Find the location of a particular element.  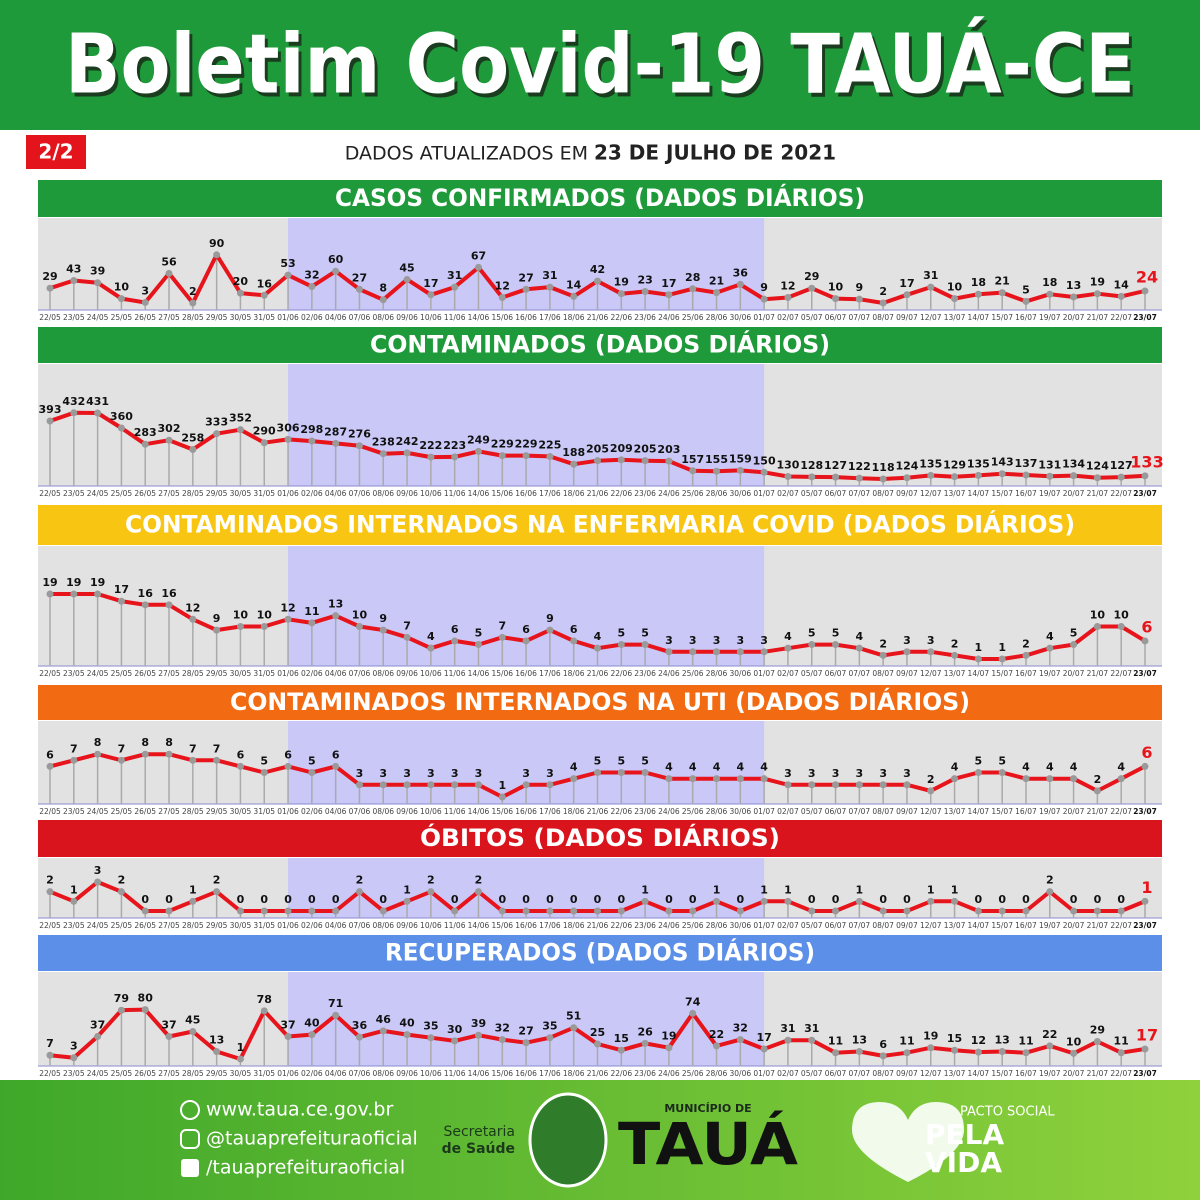

date-label: 10/06 is located at coordinates (431, 925).